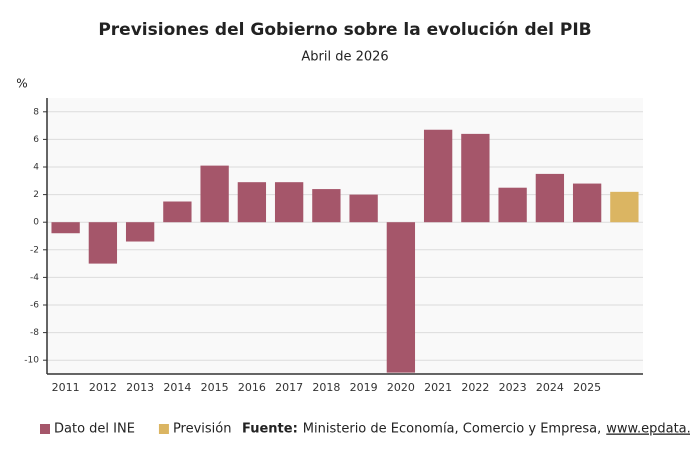 This screenshot has height=460, width=690. What do you see at coordinates (270, 429) in the screenshot?
I see `source-label: Fuente:` at bounding box center [270, 429].